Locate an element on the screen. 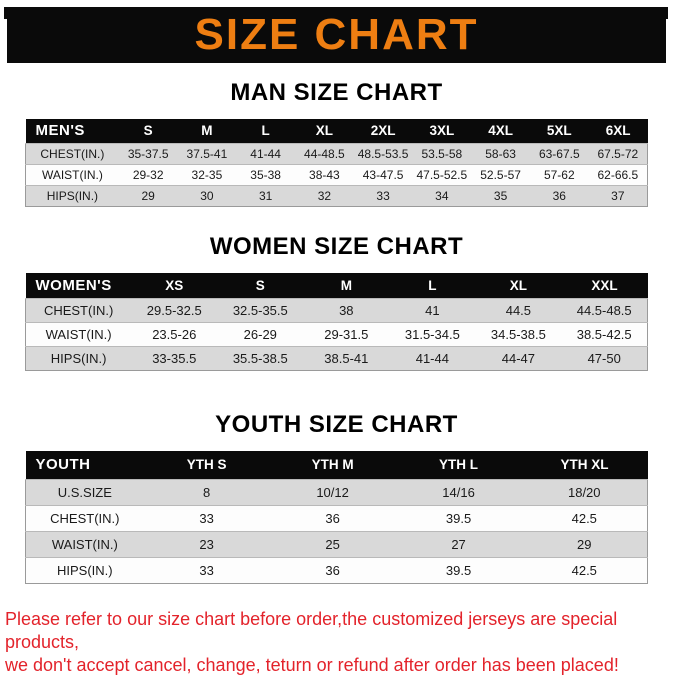 This screenshot has height=677, width=673. size-value: 47.5-52.5 is located at coordinates (442, 174).